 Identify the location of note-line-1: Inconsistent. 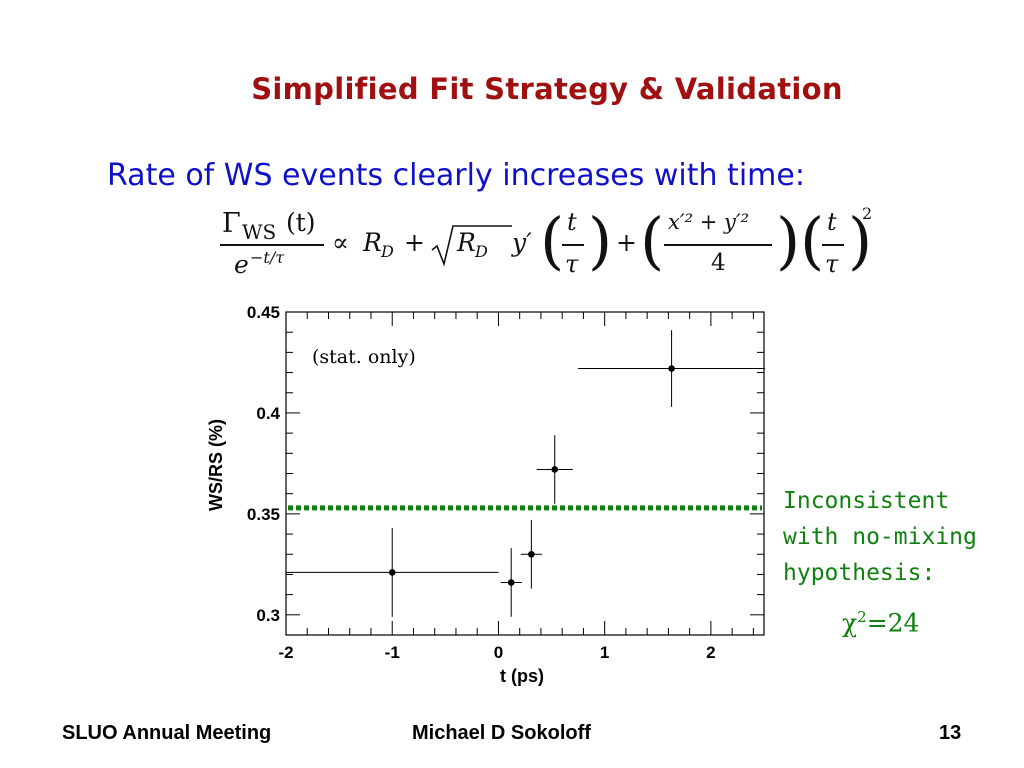
(866, 501).